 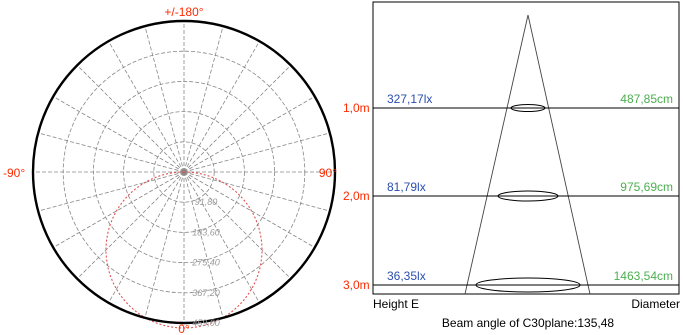 I want to click on diameter-label-1m: 487,85cm, so click(x=646, y=99).